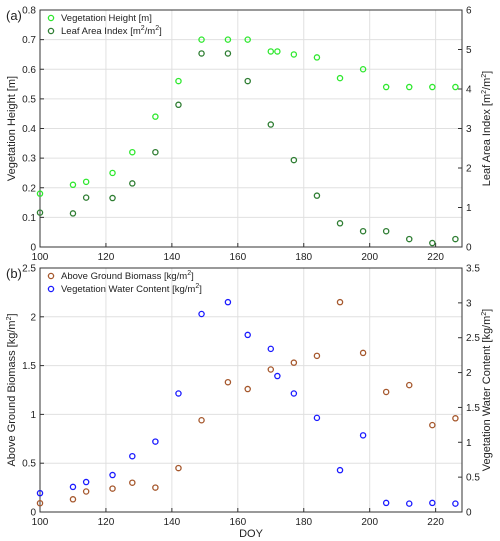 The height and width of the screenshot is (541, 500). Describe the element at coordinates (487, 310) in the screenshot. I see `y2-axis-label-tail: ]` at that location.